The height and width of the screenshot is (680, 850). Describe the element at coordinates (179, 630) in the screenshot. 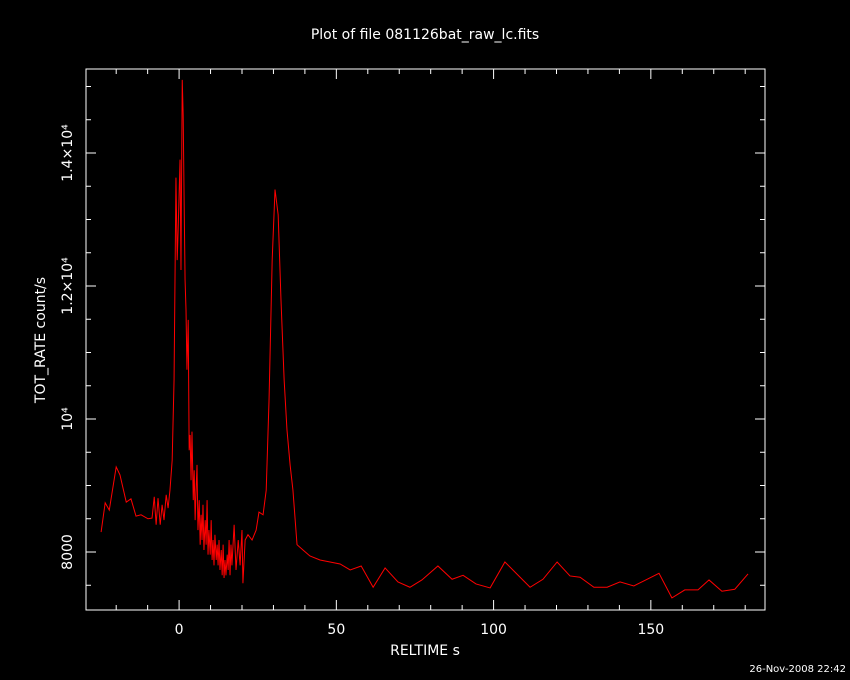

I see `x-tick-label: 0` at that location.